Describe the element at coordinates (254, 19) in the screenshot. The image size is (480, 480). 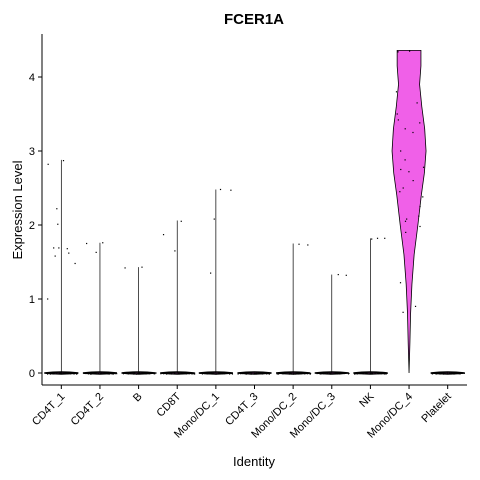
I see `chart-title: FCER1A` at that location.